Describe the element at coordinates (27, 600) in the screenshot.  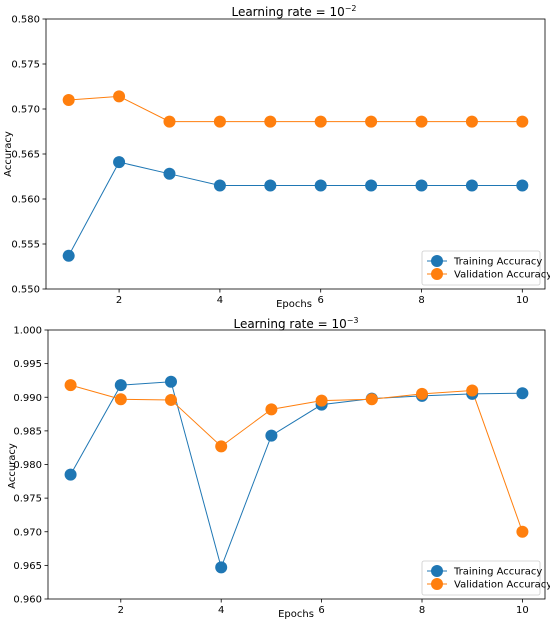
I see `y-tick-label: 0.960` at that location.